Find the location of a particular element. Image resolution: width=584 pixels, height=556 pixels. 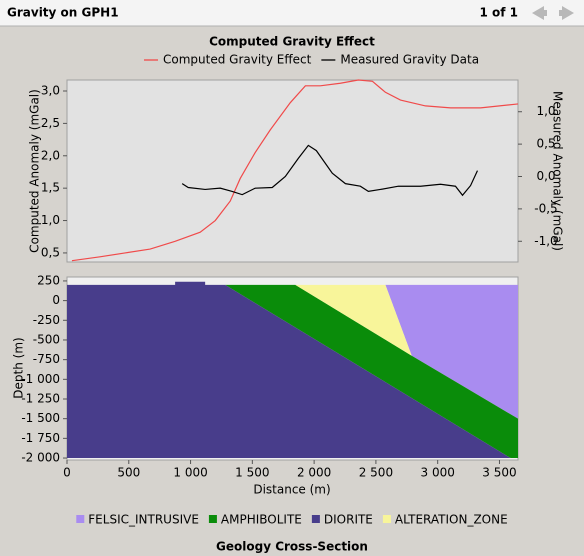

y-tick-label: -750 is located at coordinates (46, 359).